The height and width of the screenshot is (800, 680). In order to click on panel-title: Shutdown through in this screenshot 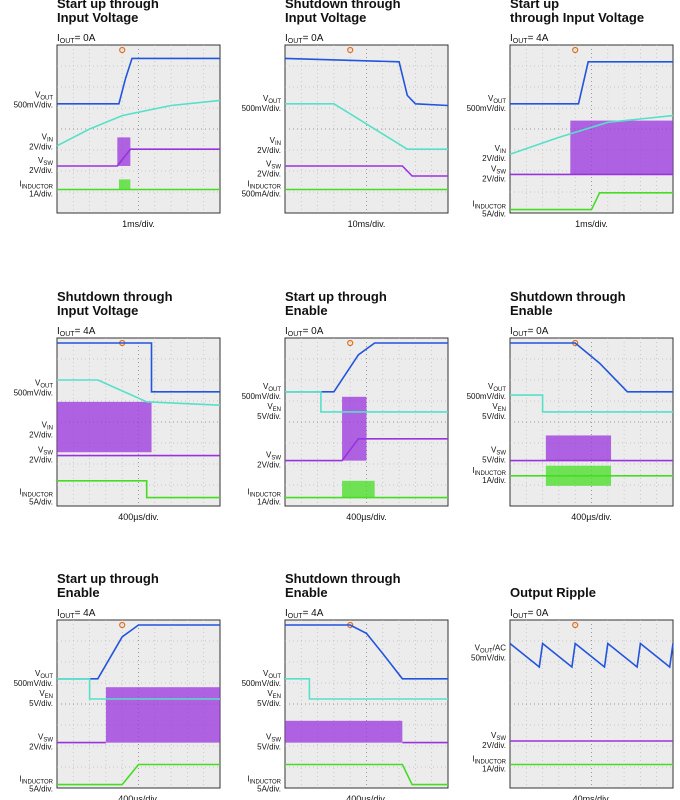, I will do `click(343, 578)`.